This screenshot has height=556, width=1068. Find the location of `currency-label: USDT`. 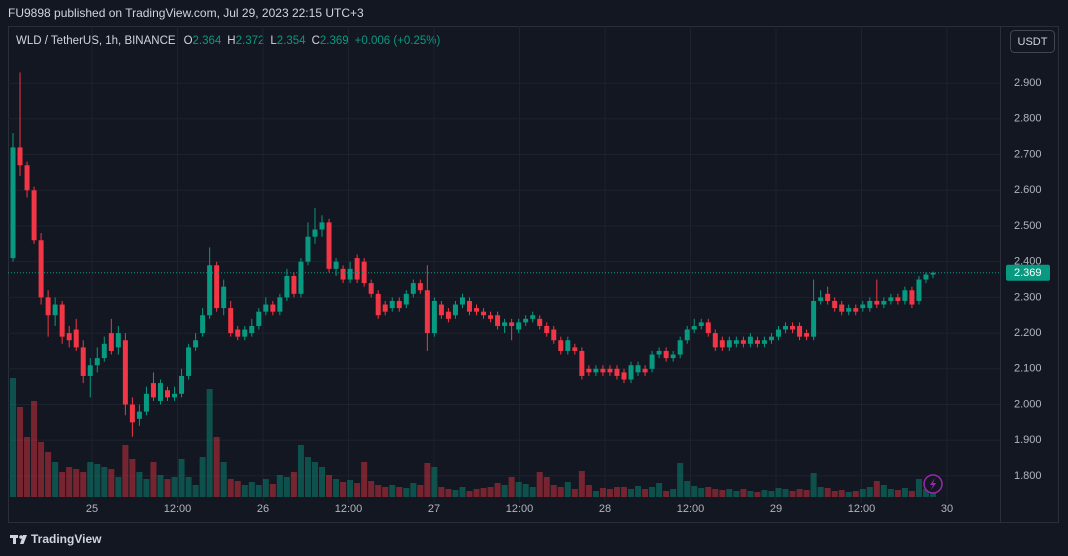

currency-label: USDT is located at coordinates (1033, 42).